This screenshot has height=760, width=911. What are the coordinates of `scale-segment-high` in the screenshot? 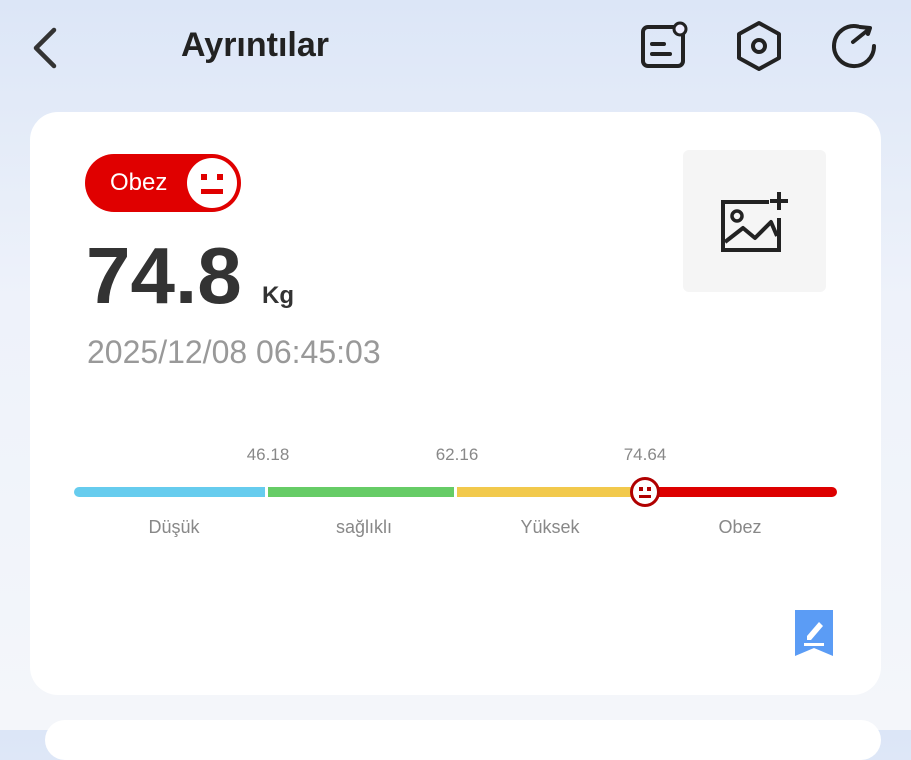 It's located at (552, 492).